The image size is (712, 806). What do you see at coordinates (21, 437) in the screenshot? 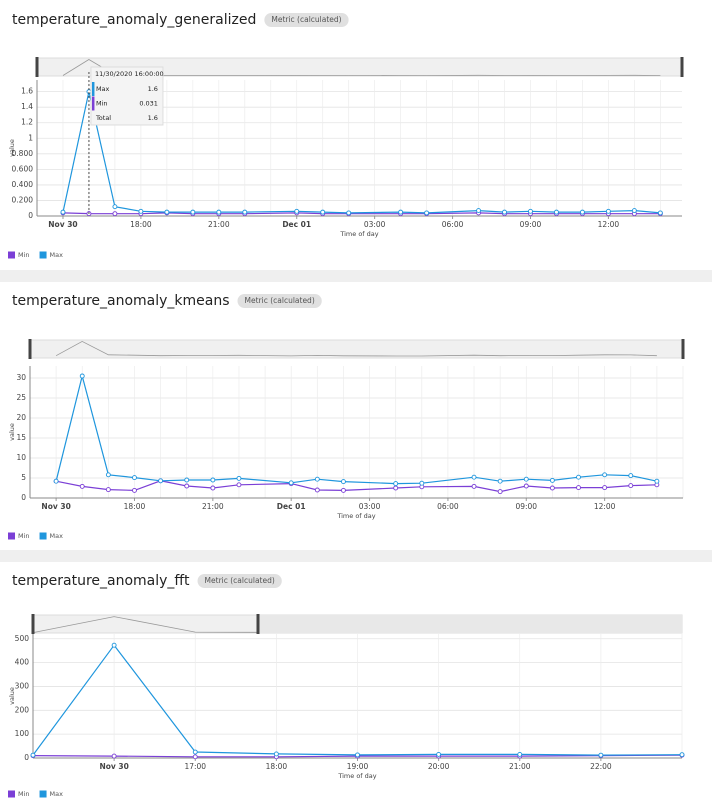
I see `y-tick-label: 15` at bounding box center [21, 437].